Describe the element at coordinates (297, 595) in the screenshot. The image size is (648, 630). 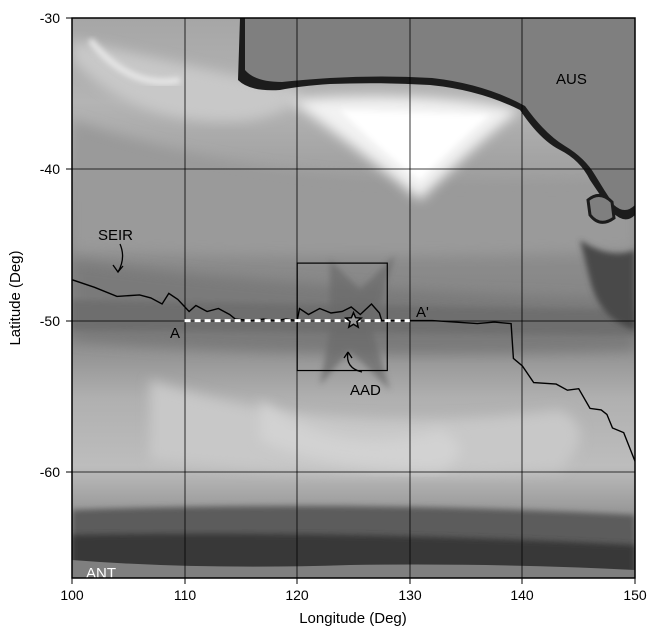
I see `x-tick-label: 120` at that location.